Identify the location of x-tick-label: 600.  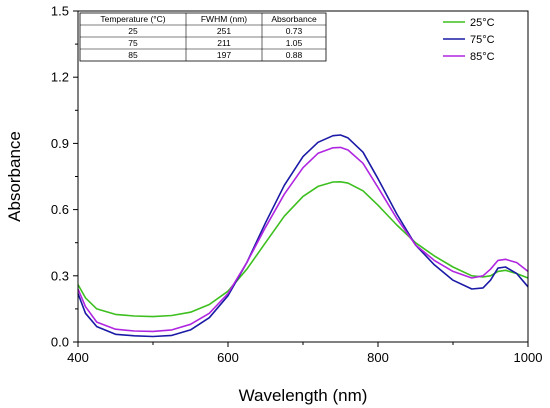
(228, 357).